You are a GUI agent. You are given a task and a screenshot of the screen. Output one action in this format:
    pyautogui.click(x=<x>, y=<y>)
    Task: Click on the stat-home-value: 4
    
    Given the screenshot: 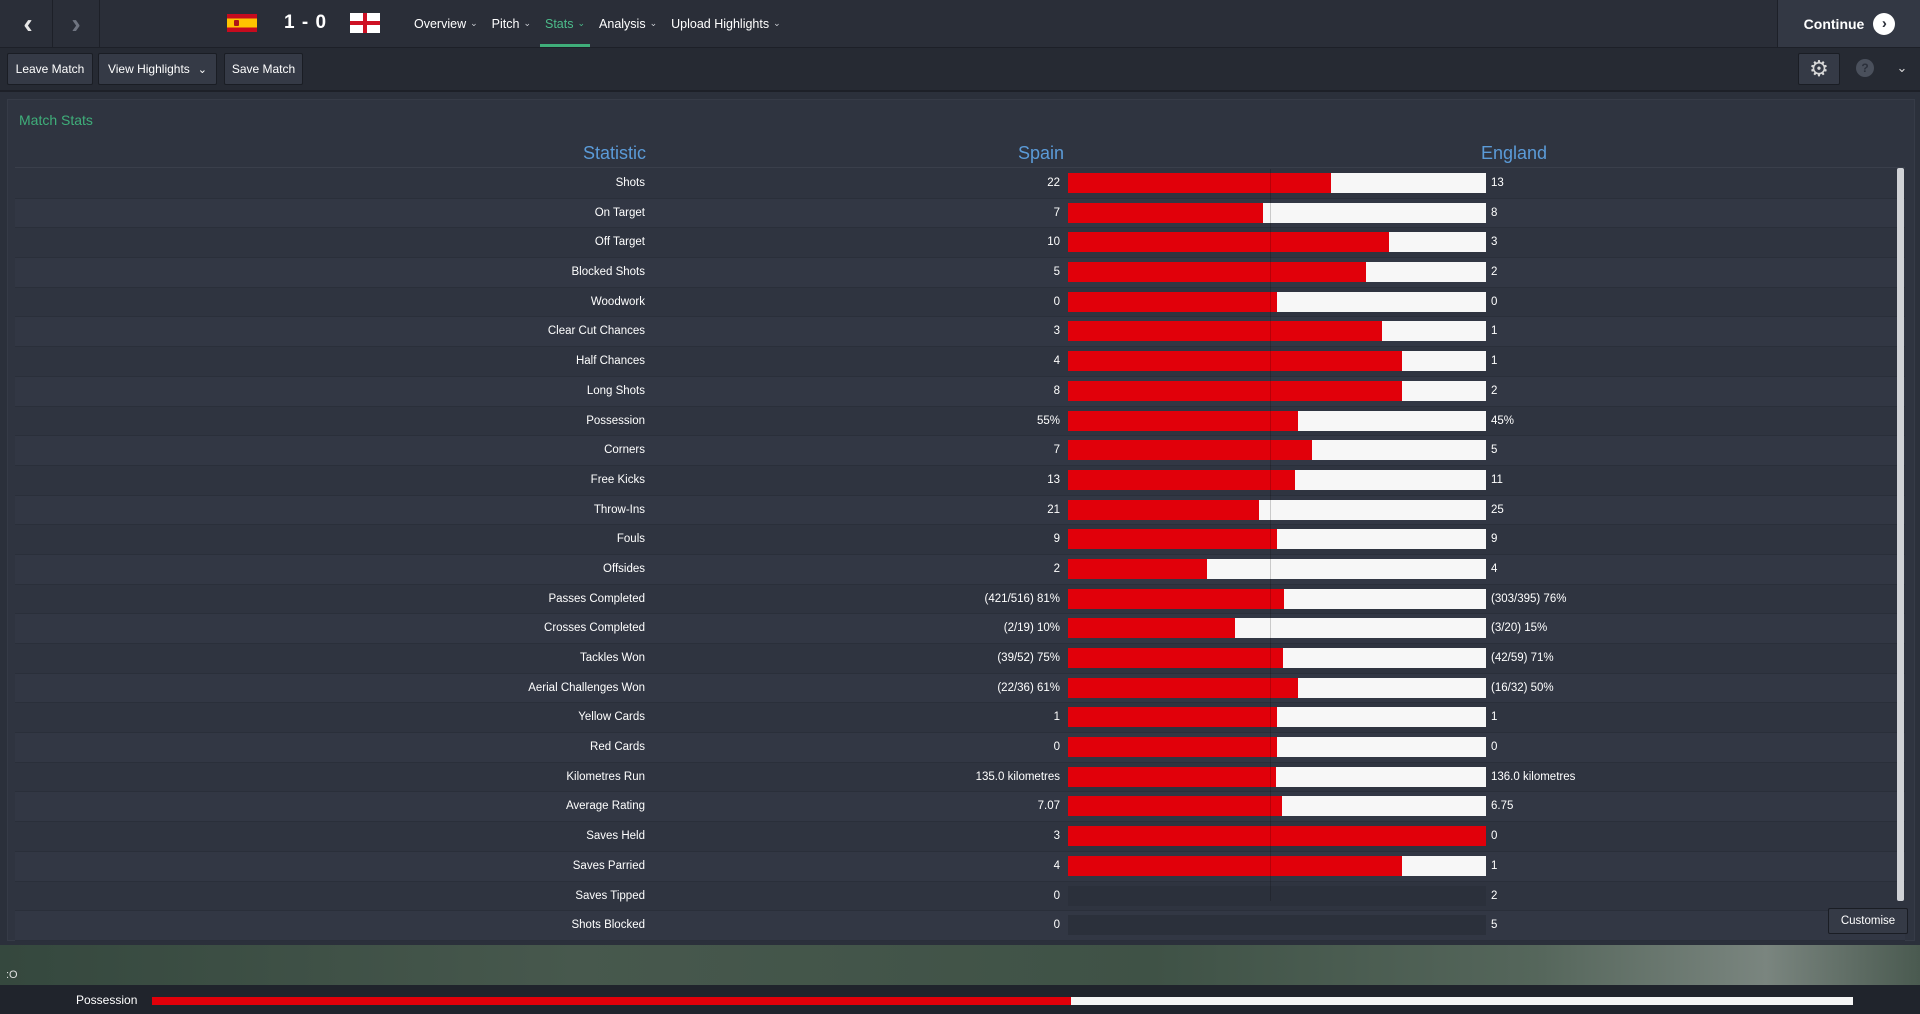 What is the action you would take?
    pyautogui.click(x=1056, y=865)
    